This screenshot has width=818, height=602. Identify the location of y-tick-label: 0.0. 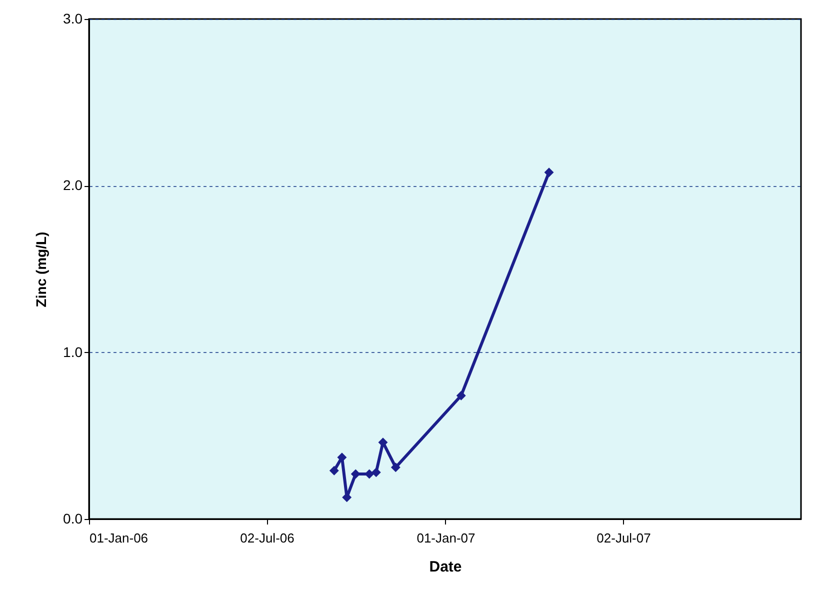
(73, 518).